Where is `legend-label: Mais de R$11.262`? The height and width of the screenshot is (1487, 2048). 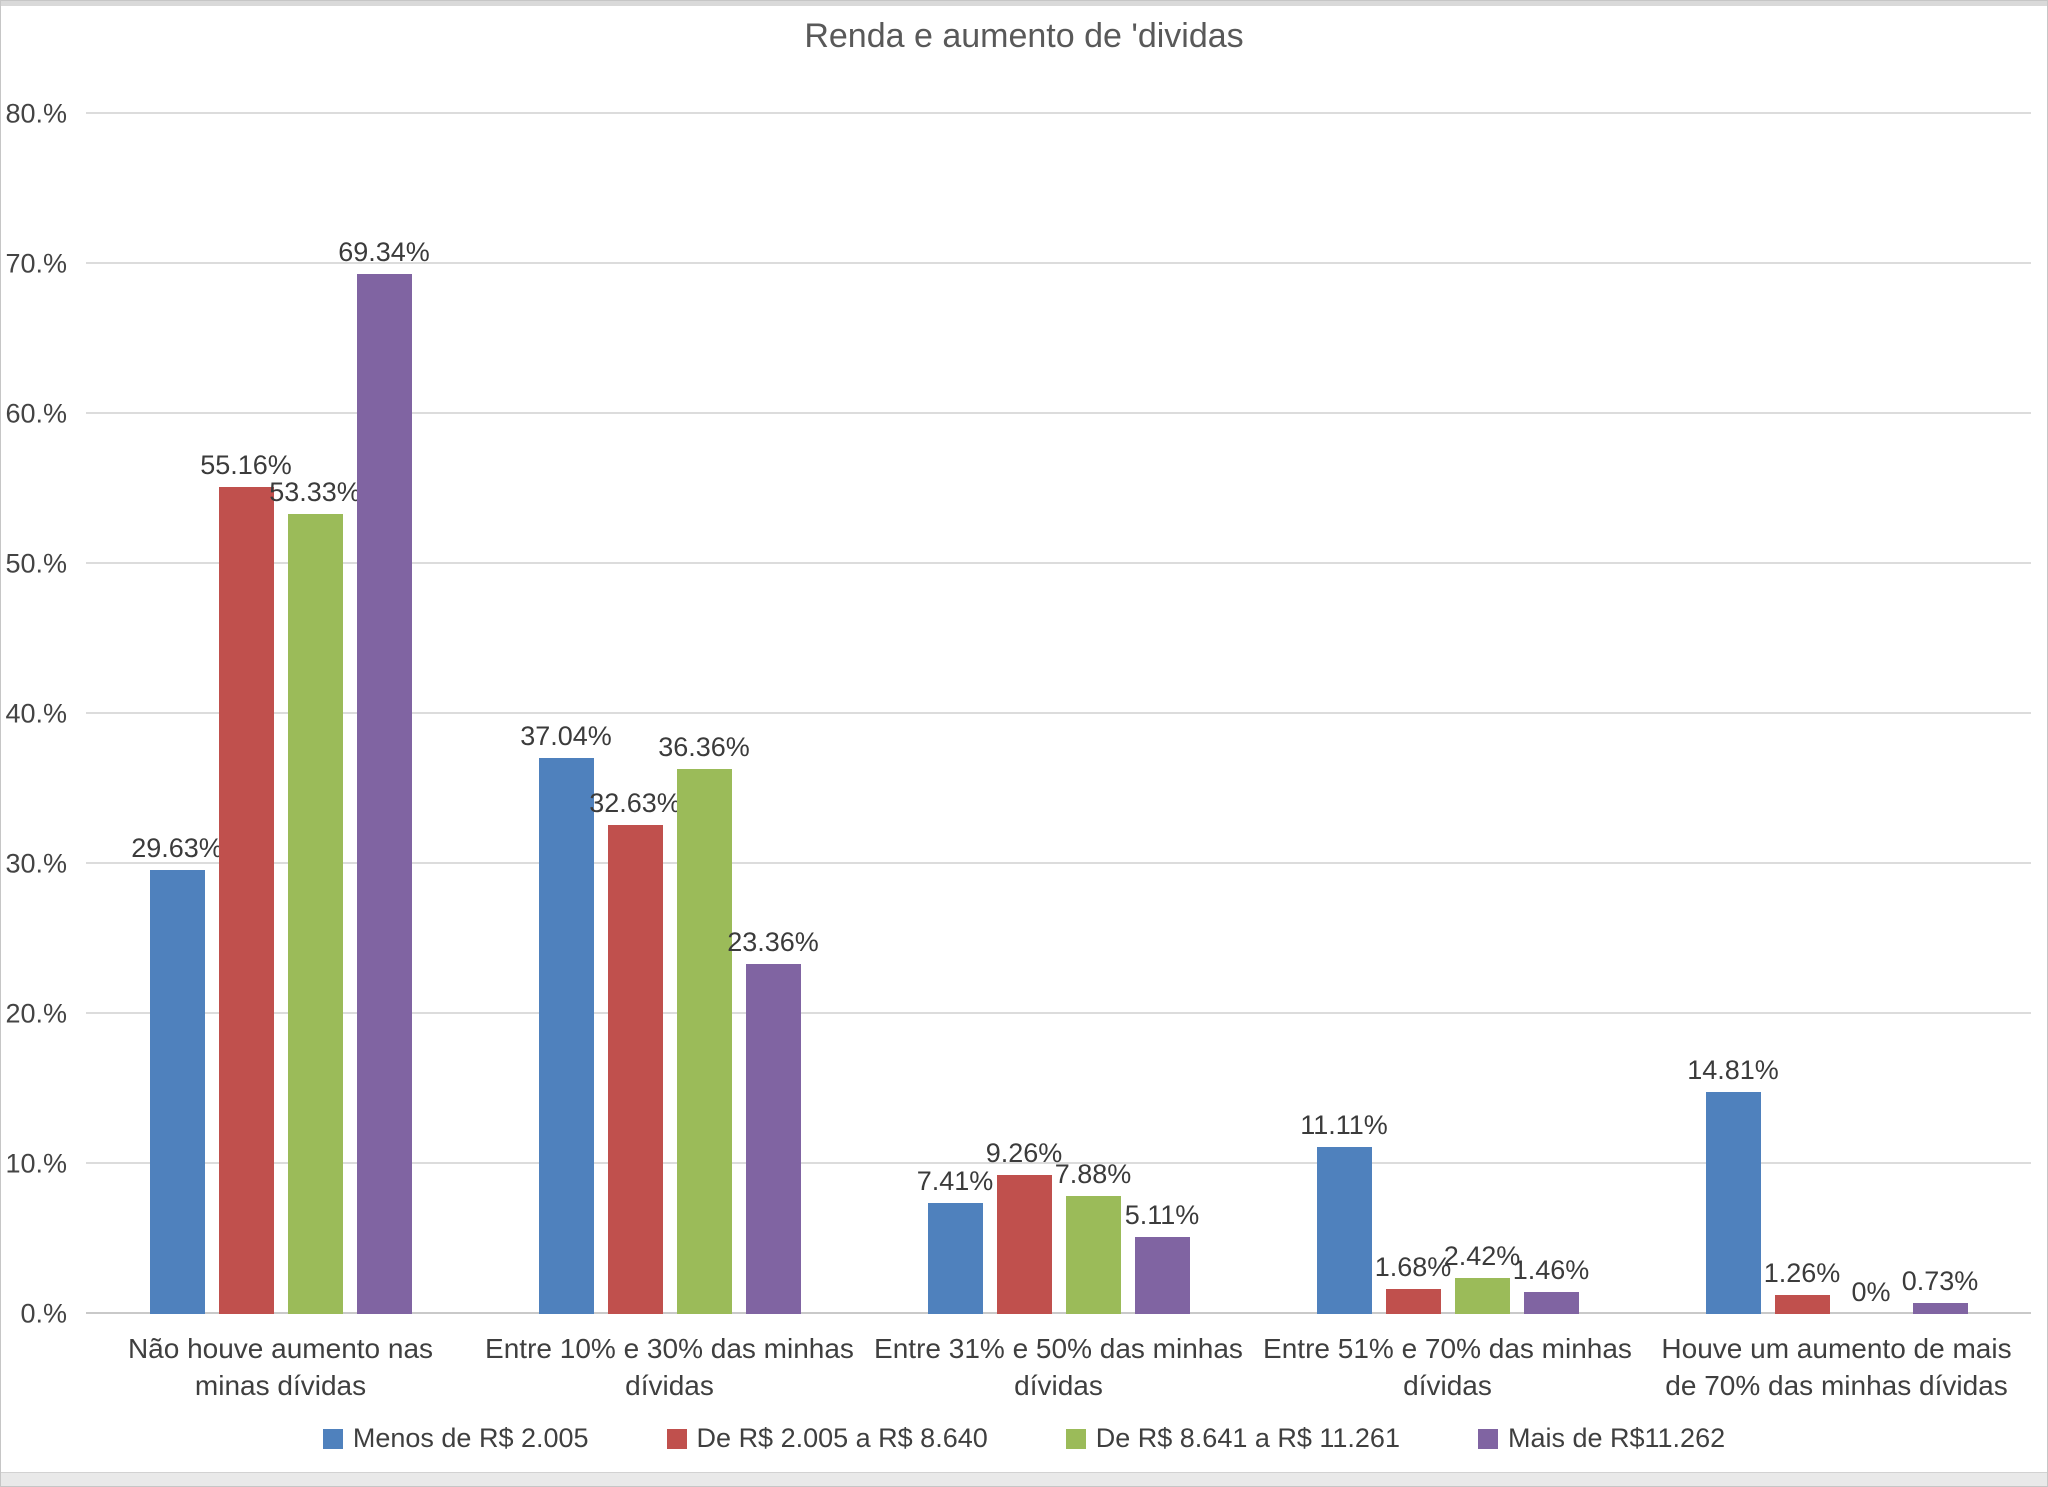
legend-label: Mais de R$11.262 is located at coordinates (1616, 1438).